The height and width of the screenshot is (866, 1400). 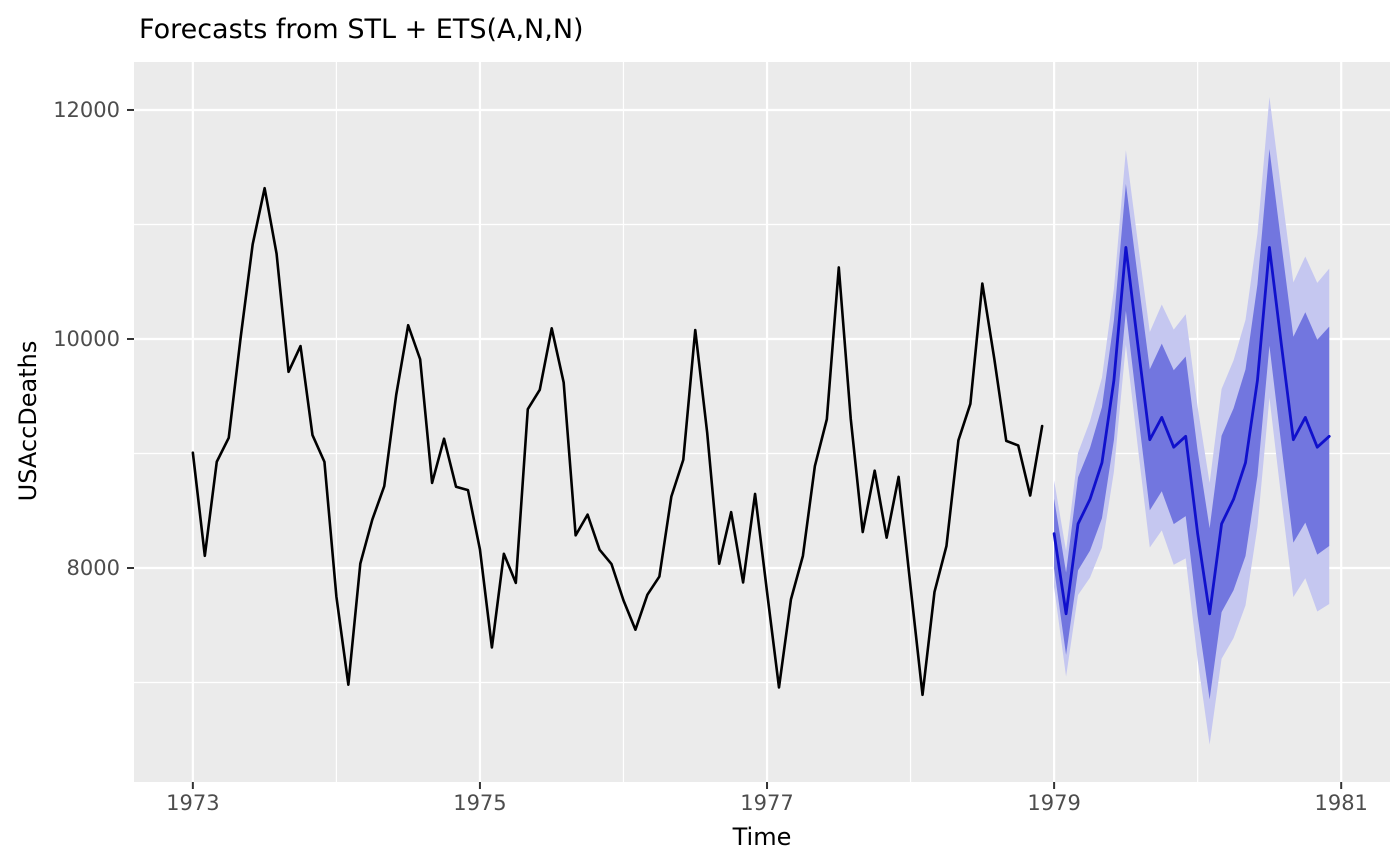 I want to click on y-tick-label: 10000, so click(x=86, y=339).